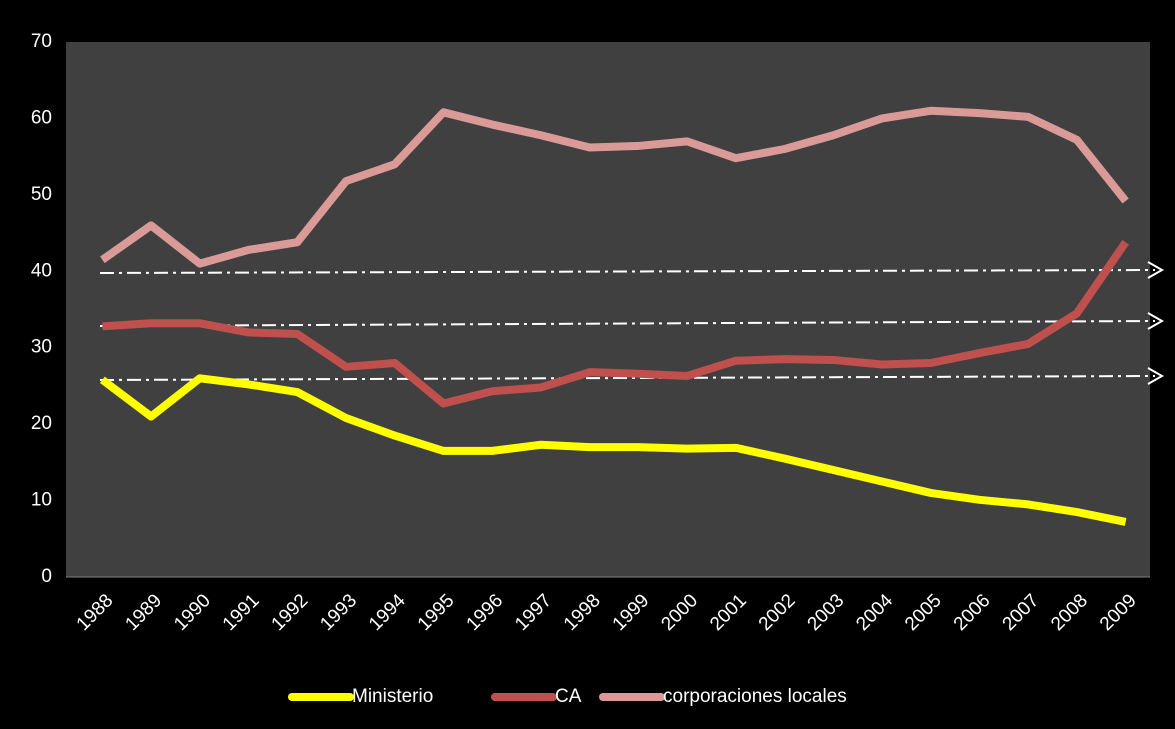 This screenshot has height=729, width=1175. Describe the element at coordinates (1069, 612) in the screenshot. I see `x-tick-label: 2008` at that location.